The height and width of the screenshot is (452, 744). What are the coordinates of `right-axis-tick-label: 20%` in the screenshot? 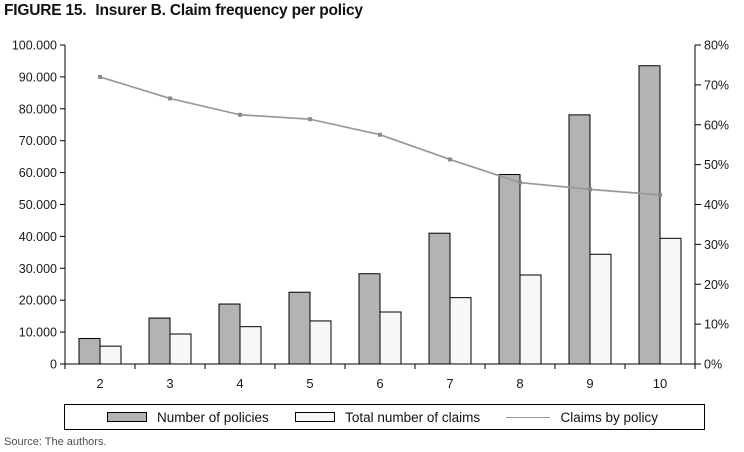 It's located at (716, 285).